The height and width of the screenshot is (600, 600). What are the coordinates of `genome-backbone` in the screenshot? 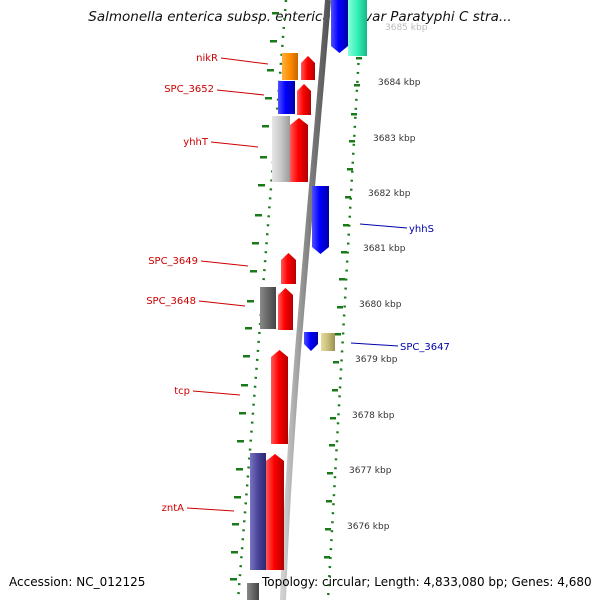 It's located at (305, 300).